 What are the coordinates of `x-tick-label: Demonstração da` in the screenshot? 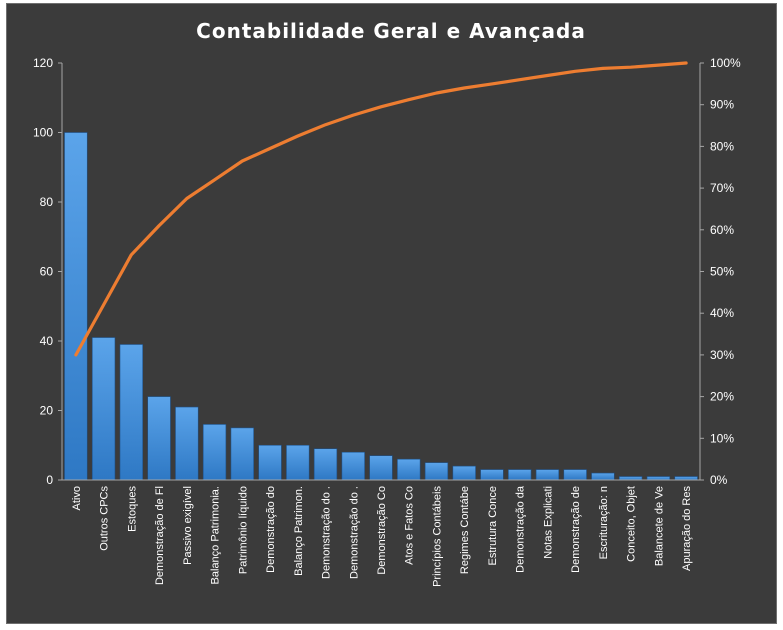 It's located at (521, 529).